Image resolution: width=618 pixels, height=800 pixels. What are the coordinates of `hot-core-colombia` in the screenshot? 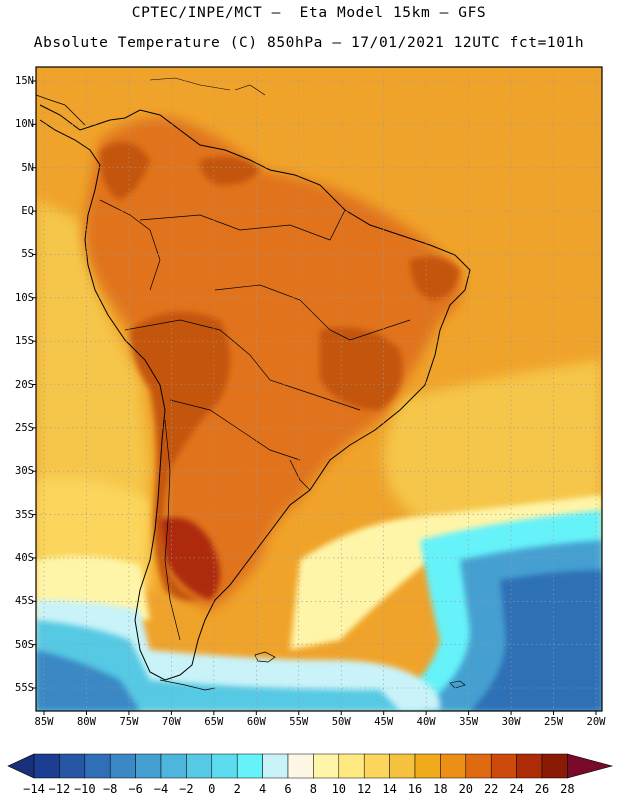 It's located at (125, 171).